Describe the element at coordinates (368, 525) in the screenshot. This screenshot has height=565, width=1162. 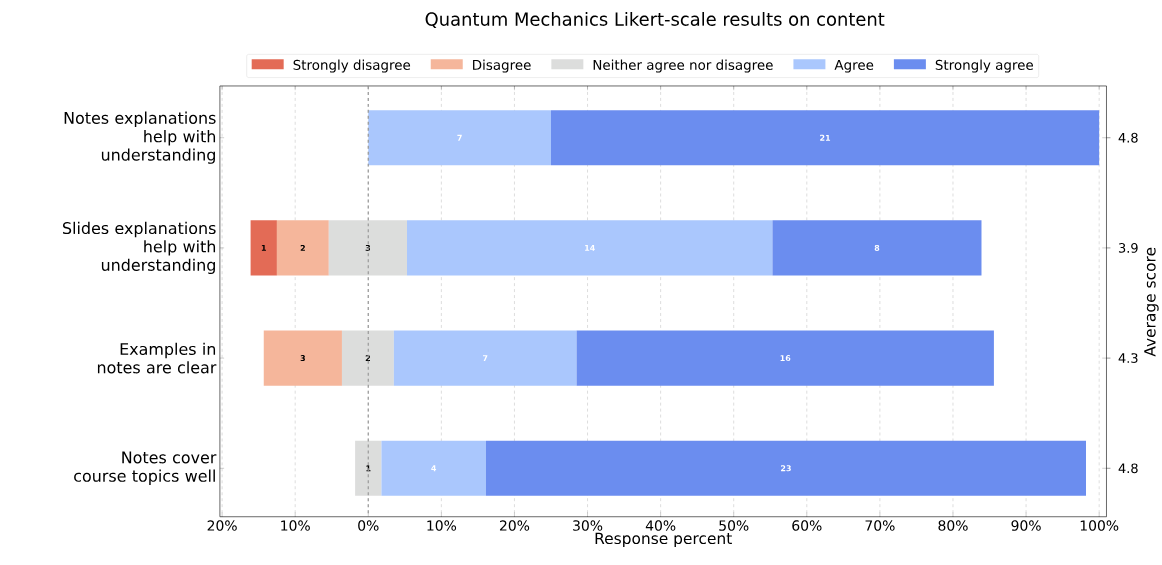
I see `x-tick-label: 0%` at that location.